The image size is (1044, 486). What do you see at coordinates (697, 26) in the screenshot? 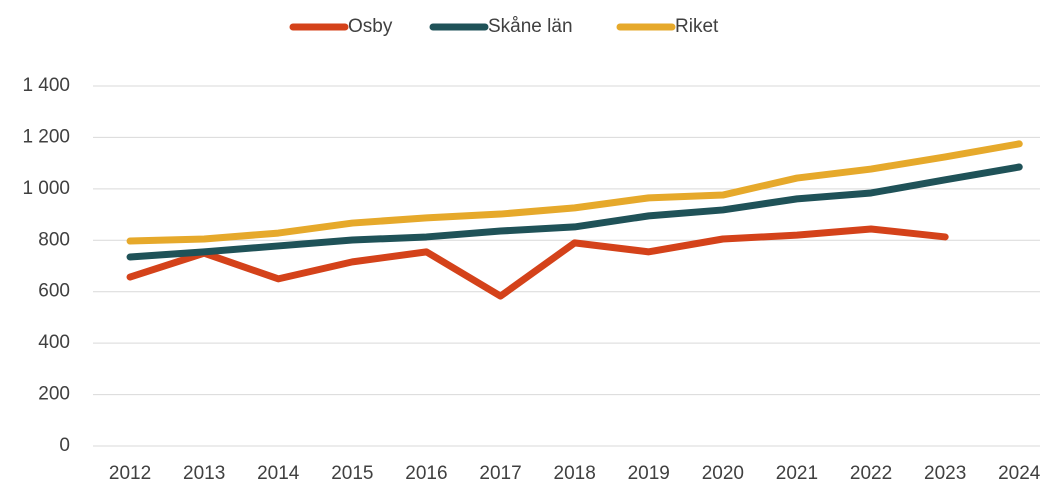
I see `legend-label: Riket` at bounding box center [697, 26].